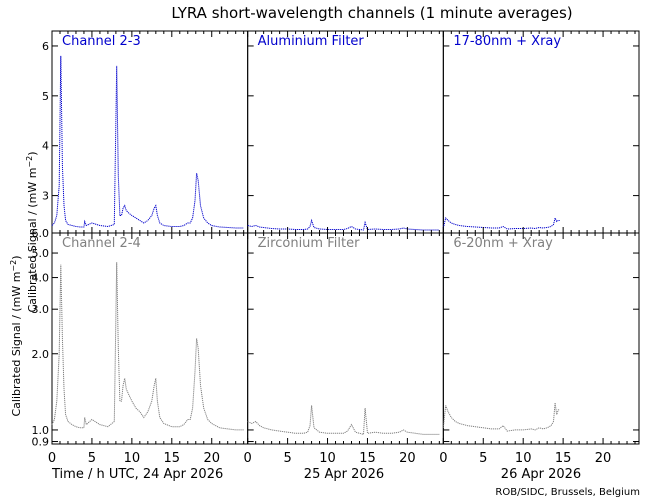 The image size is (650, 500). What do you see at coordinates (501, 417) in the screenshot?
I see `series-line-6-20nm-xray` at bounding box center [501, 417].